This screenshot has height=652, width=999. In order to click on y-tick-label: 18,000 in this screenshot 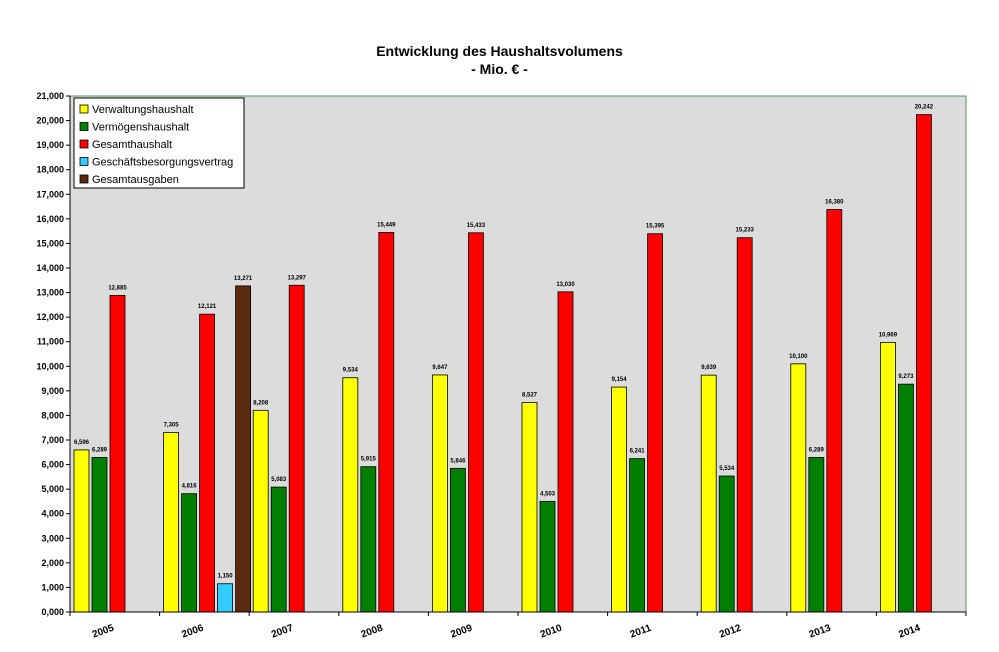, I will do `click(50, 170)`.